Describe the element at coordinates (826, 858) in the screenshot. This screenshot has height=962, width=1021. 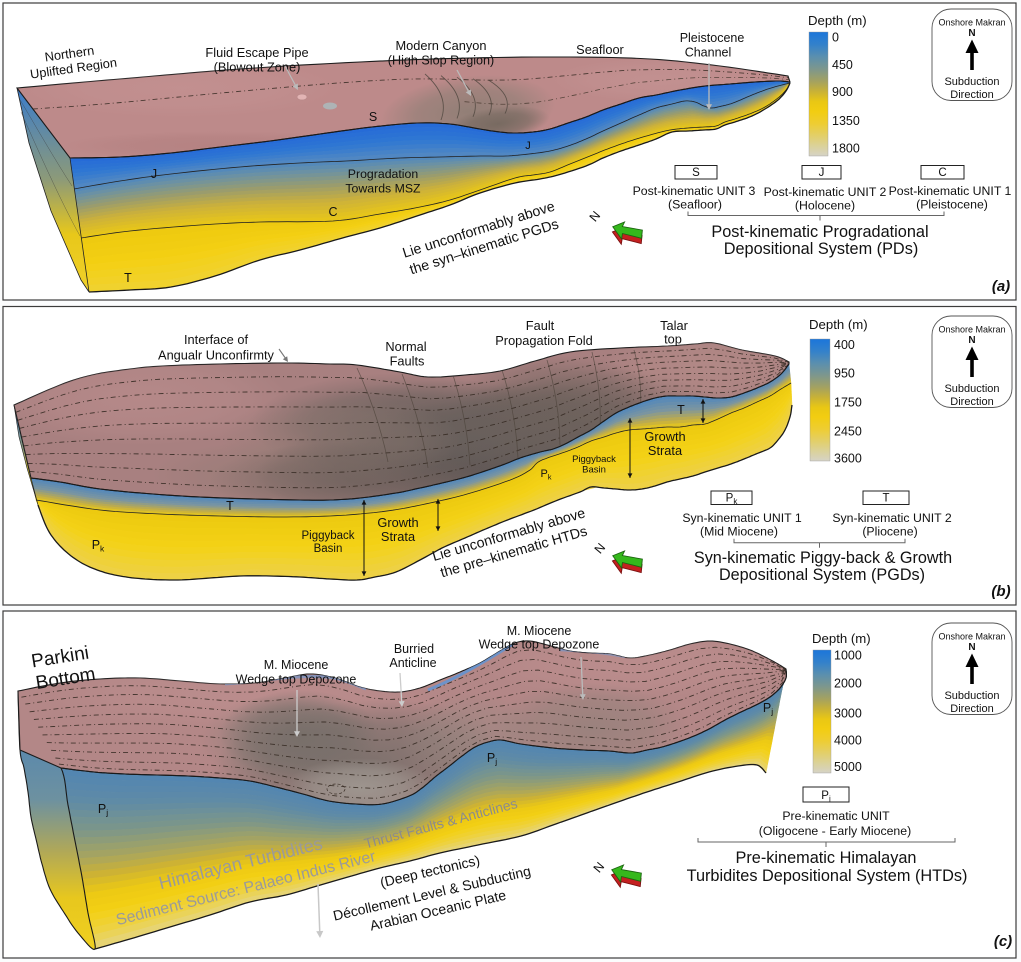
I see `svg-text: Pre-kinematic Himalayan` at that location.